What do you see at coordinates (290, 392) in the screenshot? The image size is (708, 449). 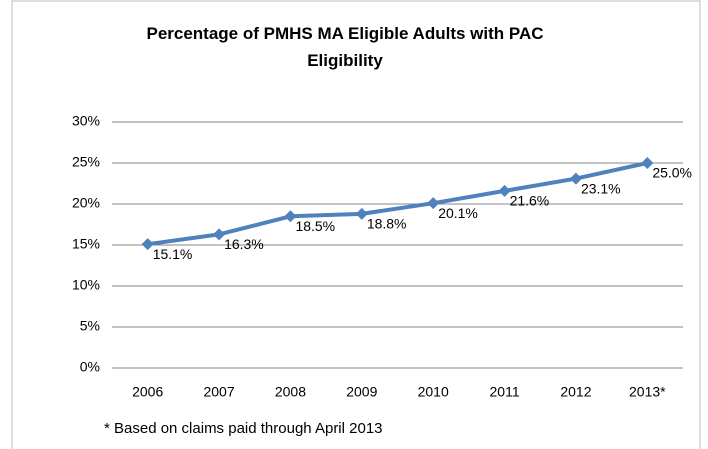 I see `x-tick-label: 2008` at bounding box center [290, 392].